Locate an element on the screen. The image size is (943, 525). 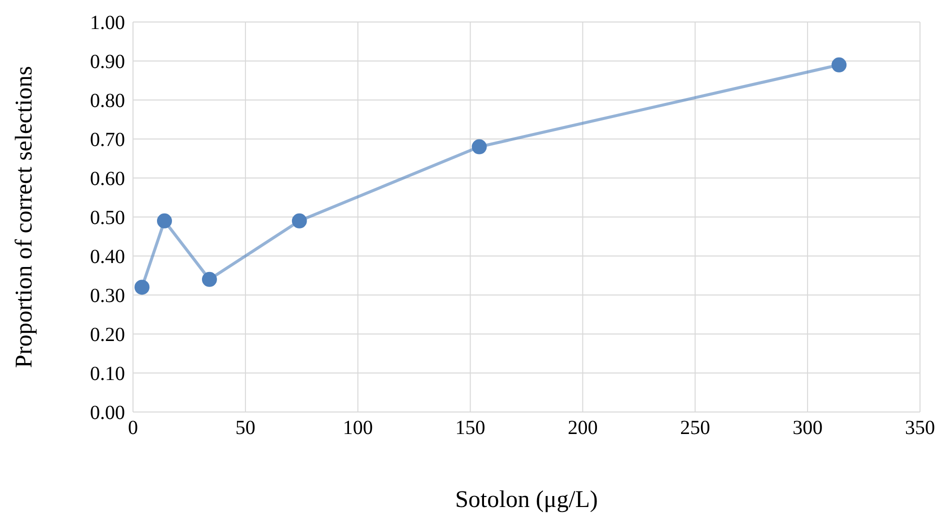
x-tick-label: 0 is located at coordinates (133, 428).